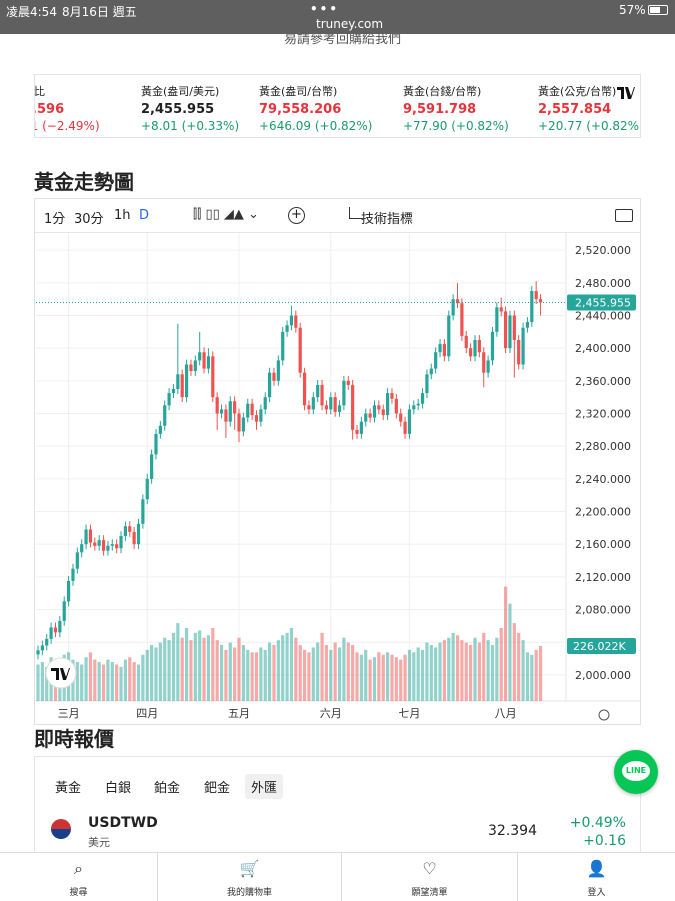 The image size is (675, 901). Describe the element at coordinates (315, 108) in the screenshot. I see `ticker: 黃金(盎司/台幣) 79,558.206 +646.09 (+0.82%)` at that location.